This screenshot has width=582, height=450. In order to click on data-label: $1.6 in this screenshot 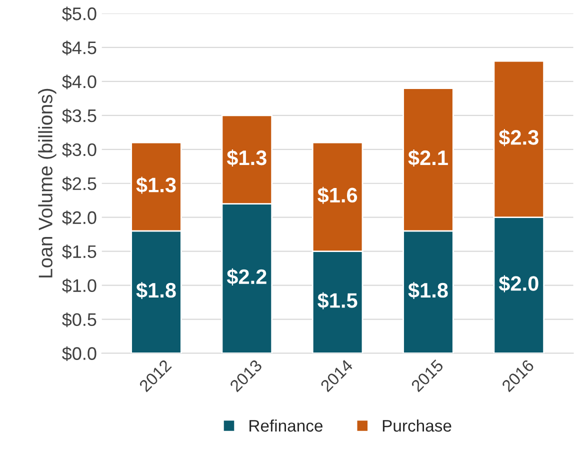, I will do `click(338, 195)`.